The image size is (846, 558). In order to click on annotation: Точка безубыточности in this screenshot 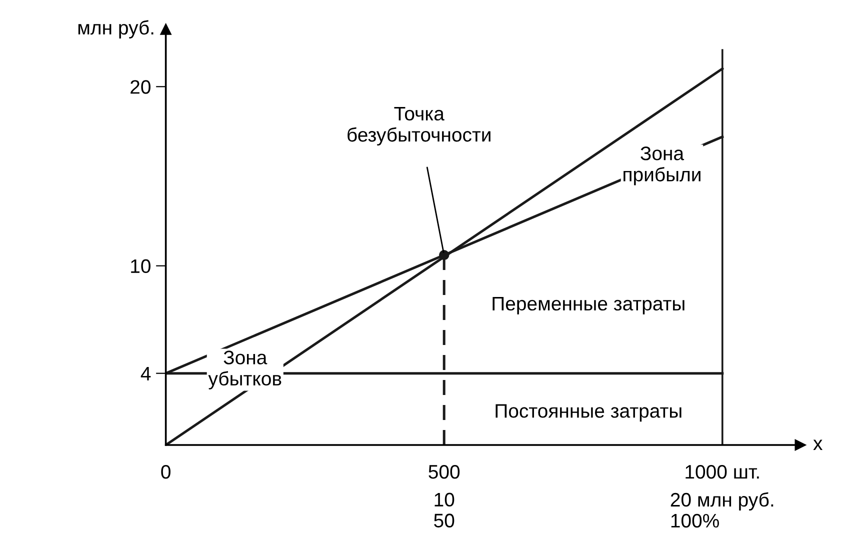, I will do `click(419, 126)`.